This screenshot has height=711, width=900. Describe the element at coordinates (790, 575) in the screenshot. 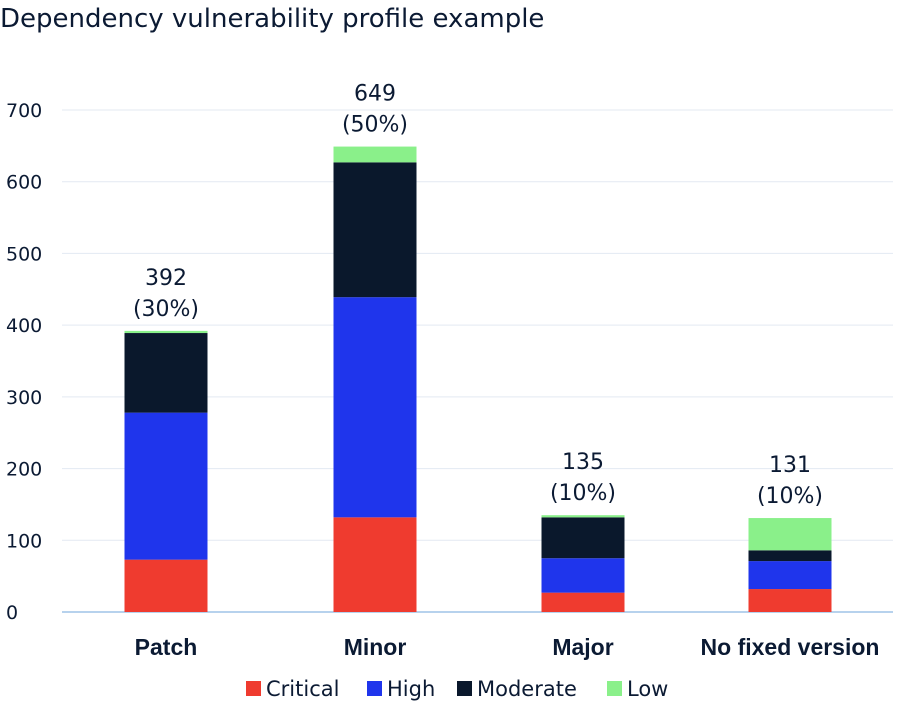

I see `bar-segment-high-no-fixed-version` at that location.